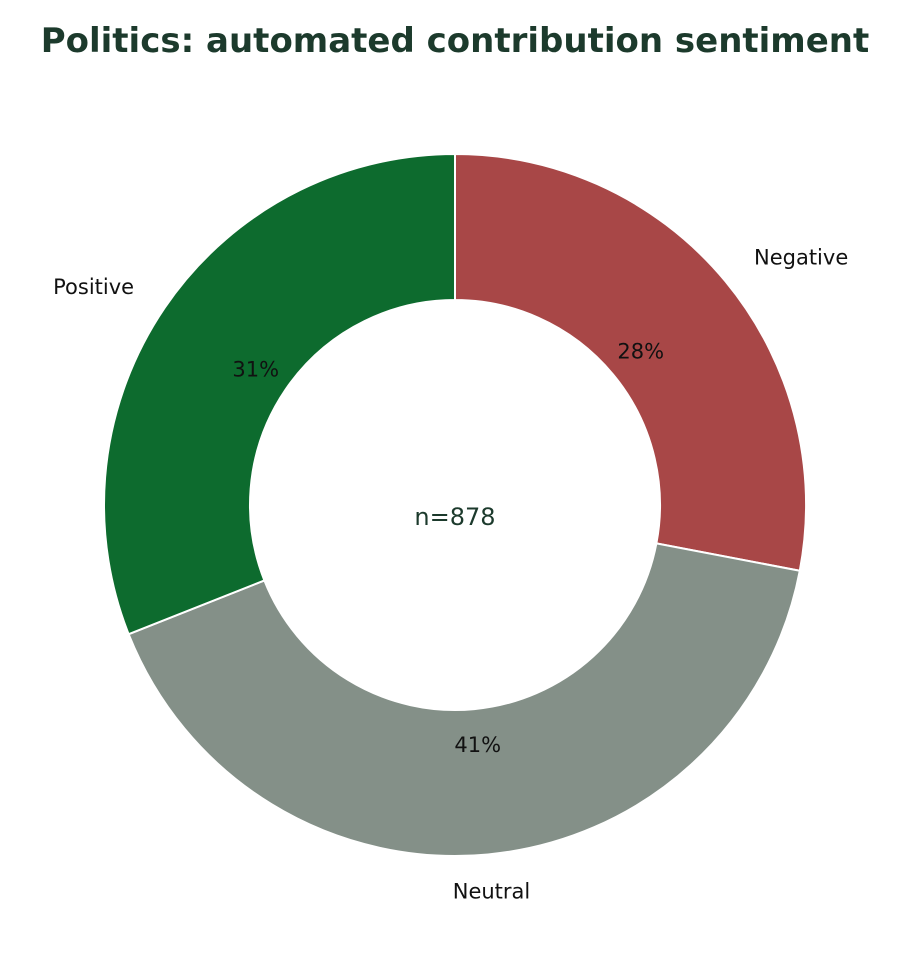 The height and width of the screenshot is (960, 909). I want to click on pct-label-negative: 28%, so click(640, 351).